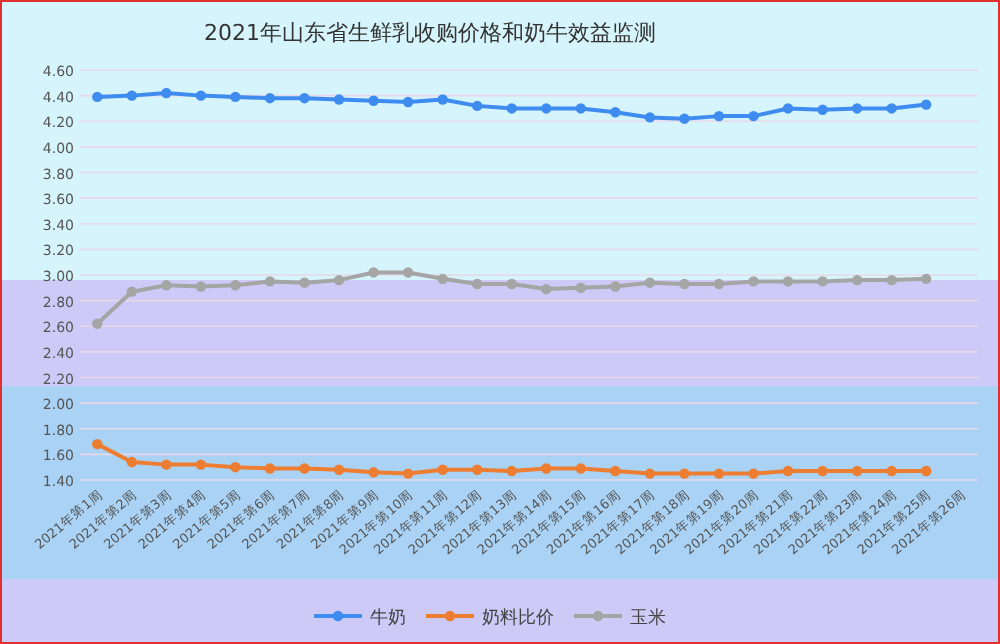 This screenshot has width=1000, height=644. Describe the element at coordinates (648, 618) in the screenshot. I see `legend-label: 玉米` at that location.